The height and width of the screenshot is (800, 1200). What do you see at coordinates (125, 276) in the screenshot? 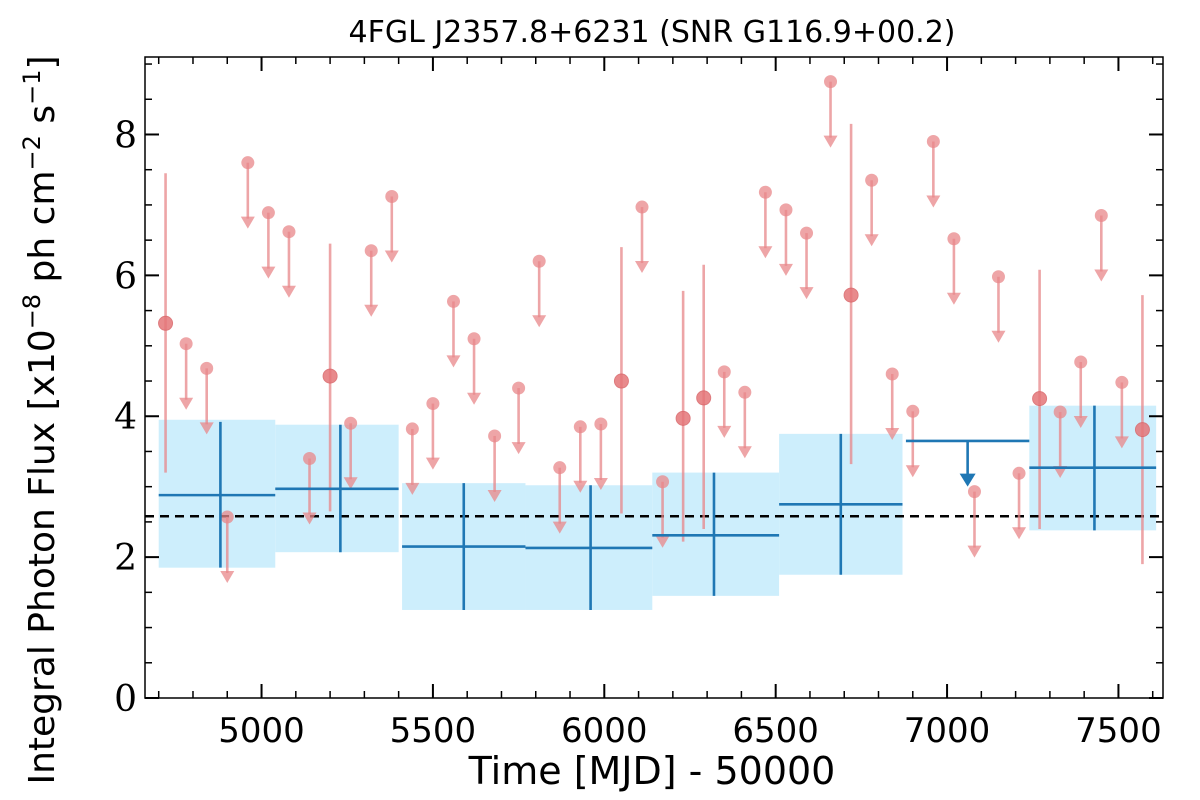
I see `y-tick-label: 6` at bounding box center [125, 276].